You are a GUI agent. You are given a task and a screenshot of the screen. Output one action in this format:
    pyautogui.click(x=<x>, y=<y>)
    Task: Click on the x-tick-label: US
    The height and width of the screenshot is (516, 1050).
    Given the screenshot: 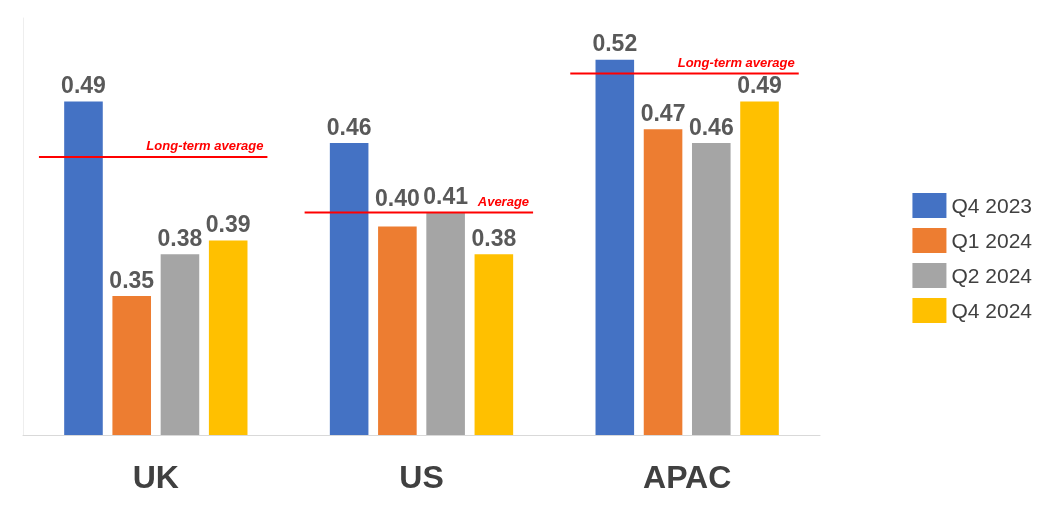 What is the action you would take?
    pyautogui.click(x=421, y=477)
    